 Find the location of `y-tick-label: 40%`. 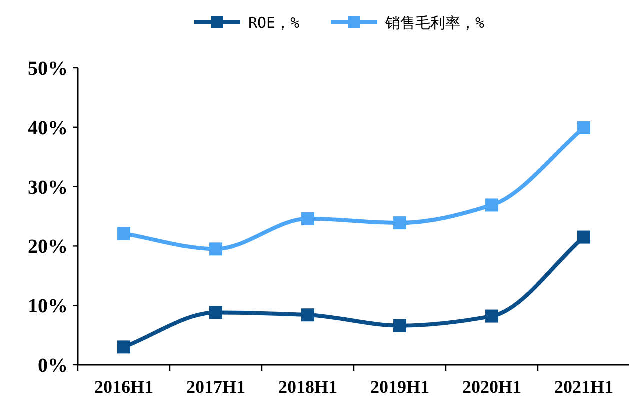

y-tick-label: 40% is located at coordinates (48, 128).